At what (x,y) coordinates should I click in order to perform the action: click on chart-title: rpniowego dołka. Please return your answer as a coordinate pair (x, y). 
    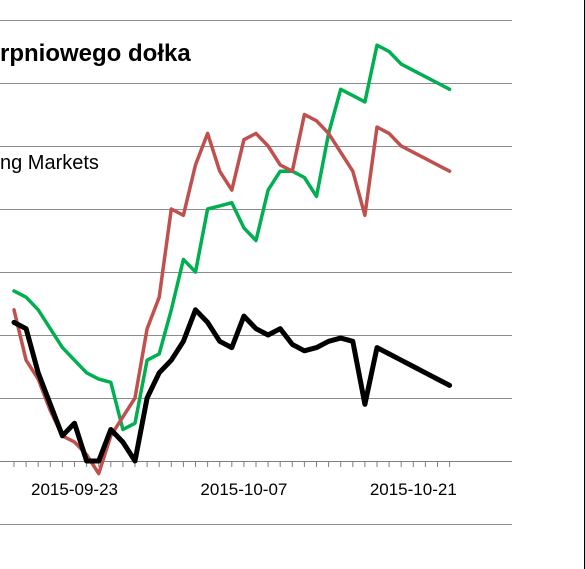
    Looking at the image, I should click on (95, 53).